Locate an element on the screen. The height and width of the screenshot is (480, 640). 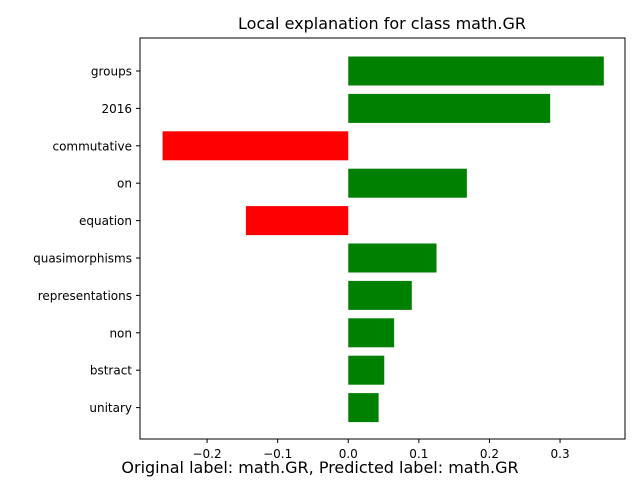
bar-equation is located at coordinates (297, 221).